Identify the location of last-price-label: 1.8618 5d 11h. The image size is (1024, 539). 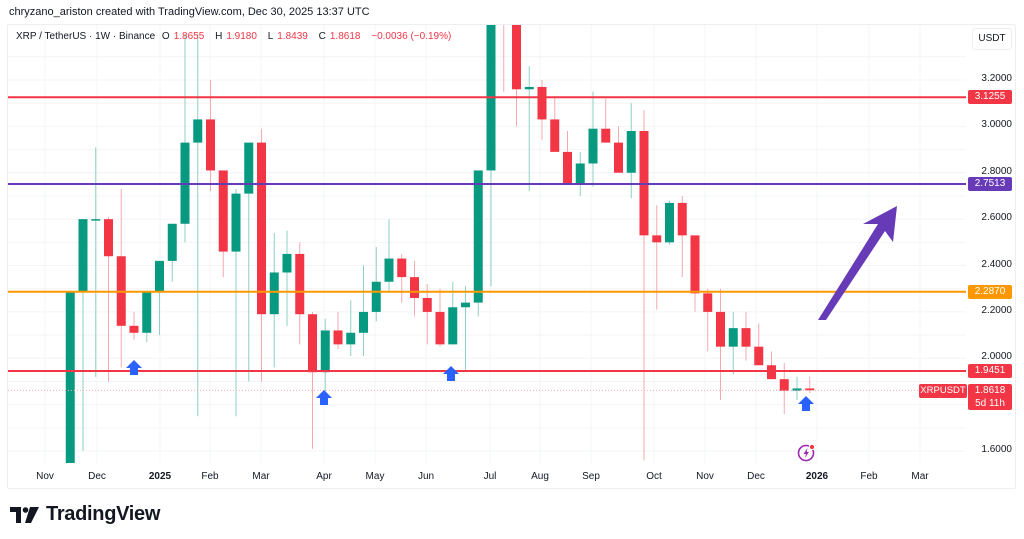
(990, 397).